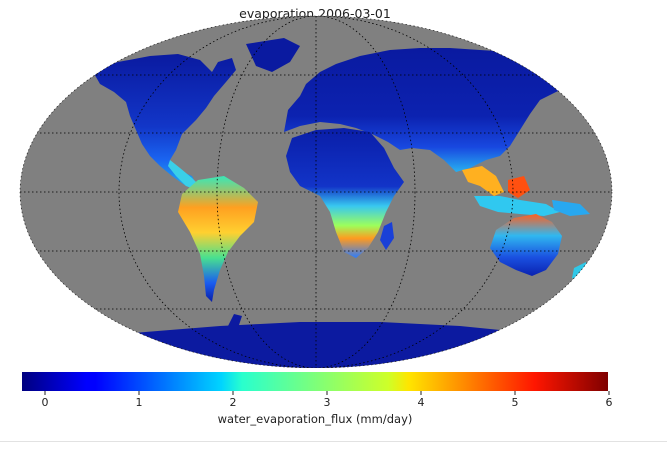  I want to click on continent-south-america, so click(218, 239).